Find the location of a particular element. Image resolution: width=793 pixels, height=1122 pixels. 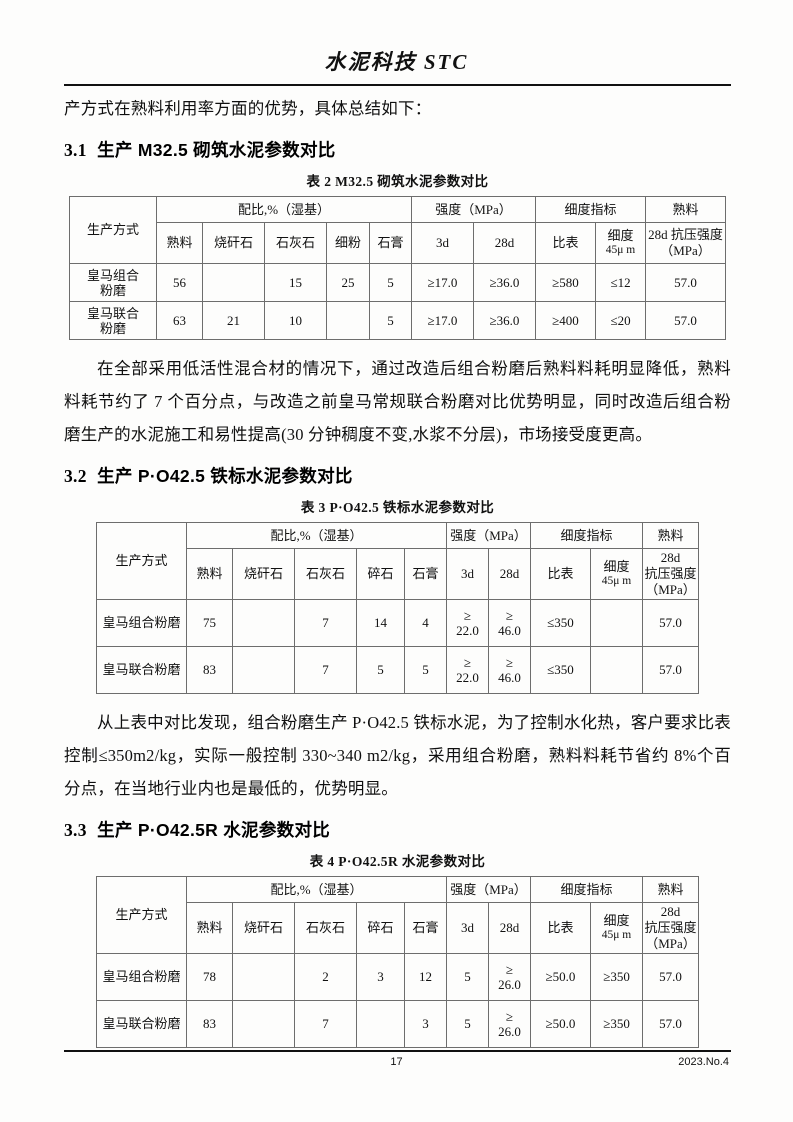

cell-fine-powder is located at coordinates (347, 320).